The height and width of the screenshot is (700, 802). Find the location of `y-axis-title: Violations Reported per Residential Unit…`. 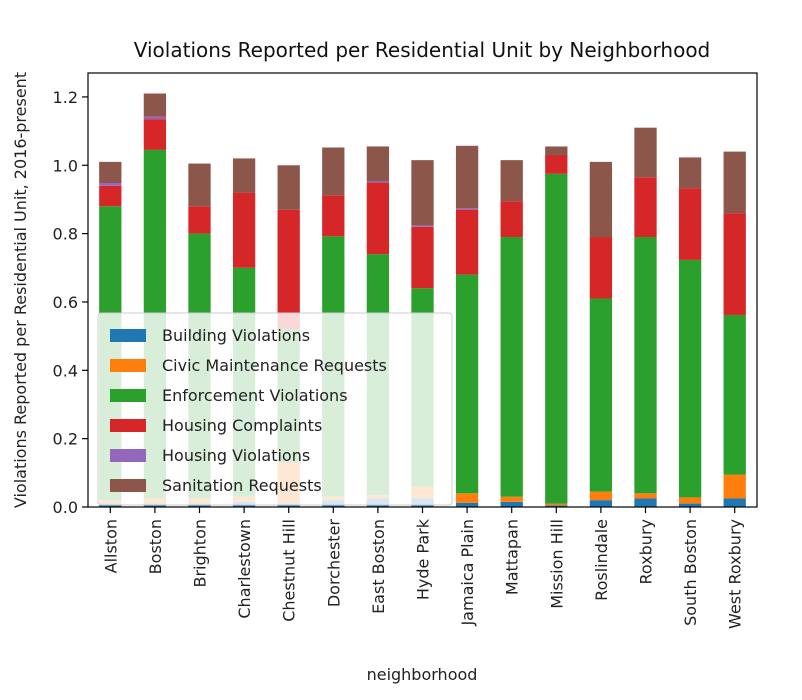

y-axis-title: Violations Reported per Residential Unit… is located at coordinates (20, 290).